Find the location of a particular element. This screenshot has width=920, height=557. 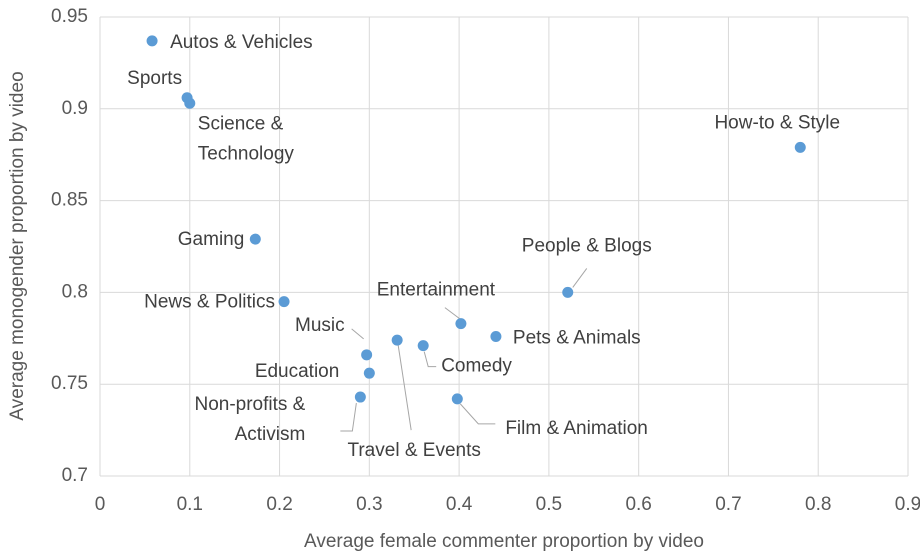

point-label: How-to & Style is located at coordinates (777, 122).